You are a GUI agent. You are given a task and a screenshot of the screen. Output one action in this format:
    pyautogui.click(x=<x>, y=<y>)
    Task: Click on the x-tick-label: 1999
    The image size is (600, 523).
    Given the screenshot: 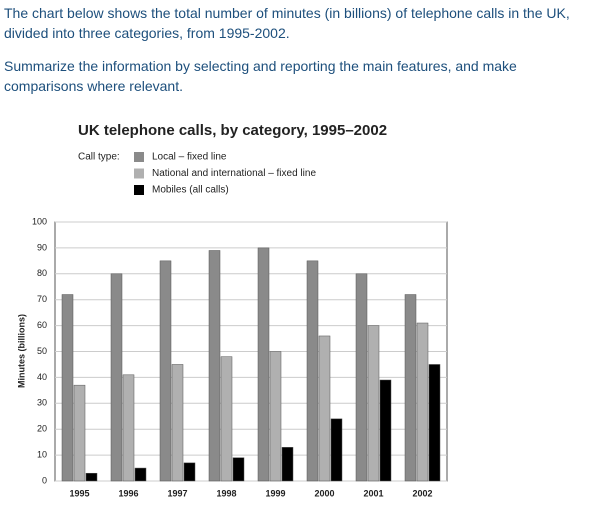 What is the action you would take?
    pyautogui.click(x=275, y=493)
    